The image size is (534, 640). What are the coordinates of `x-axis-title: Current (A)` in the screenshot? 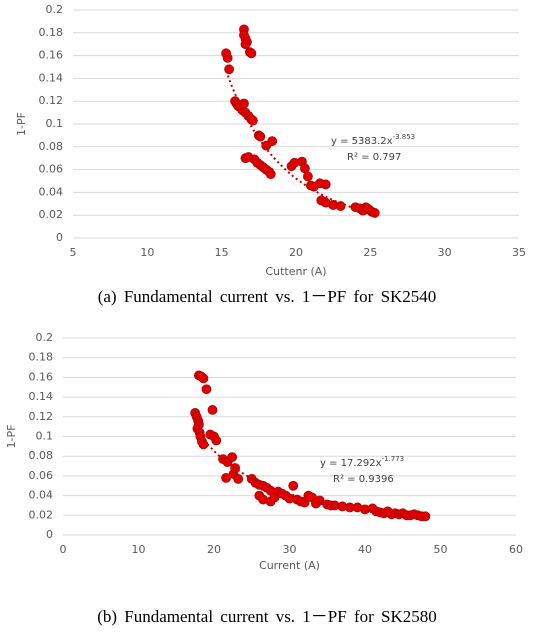 It's located at (289, 565).